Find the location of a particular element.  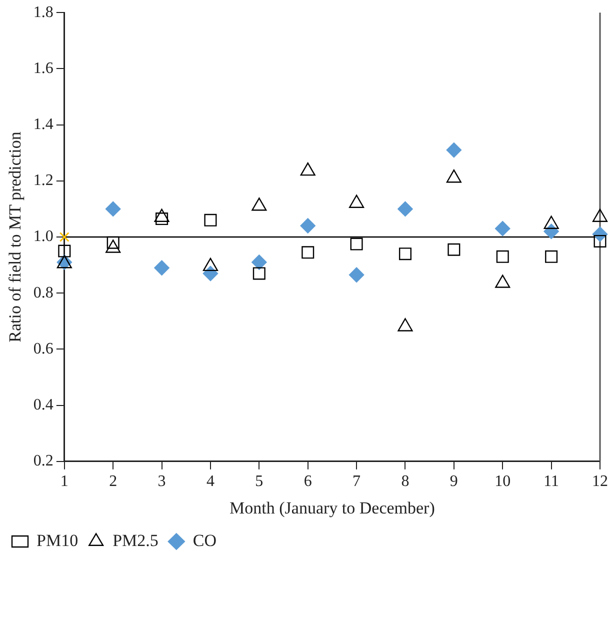

legend-label: PM10 is located at coordinates (57, 540).